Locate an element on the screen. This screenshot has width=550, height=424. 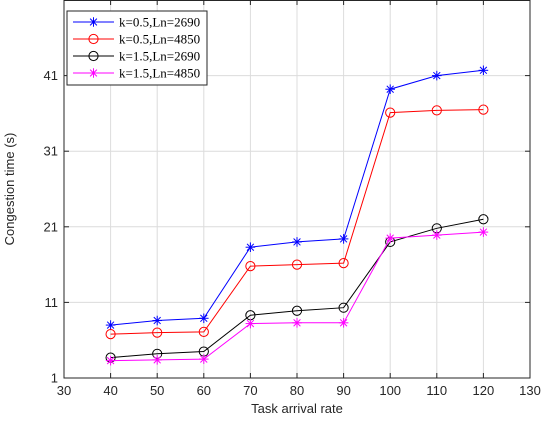
x-tick-label: 90 is located at coordinates (343, 390).